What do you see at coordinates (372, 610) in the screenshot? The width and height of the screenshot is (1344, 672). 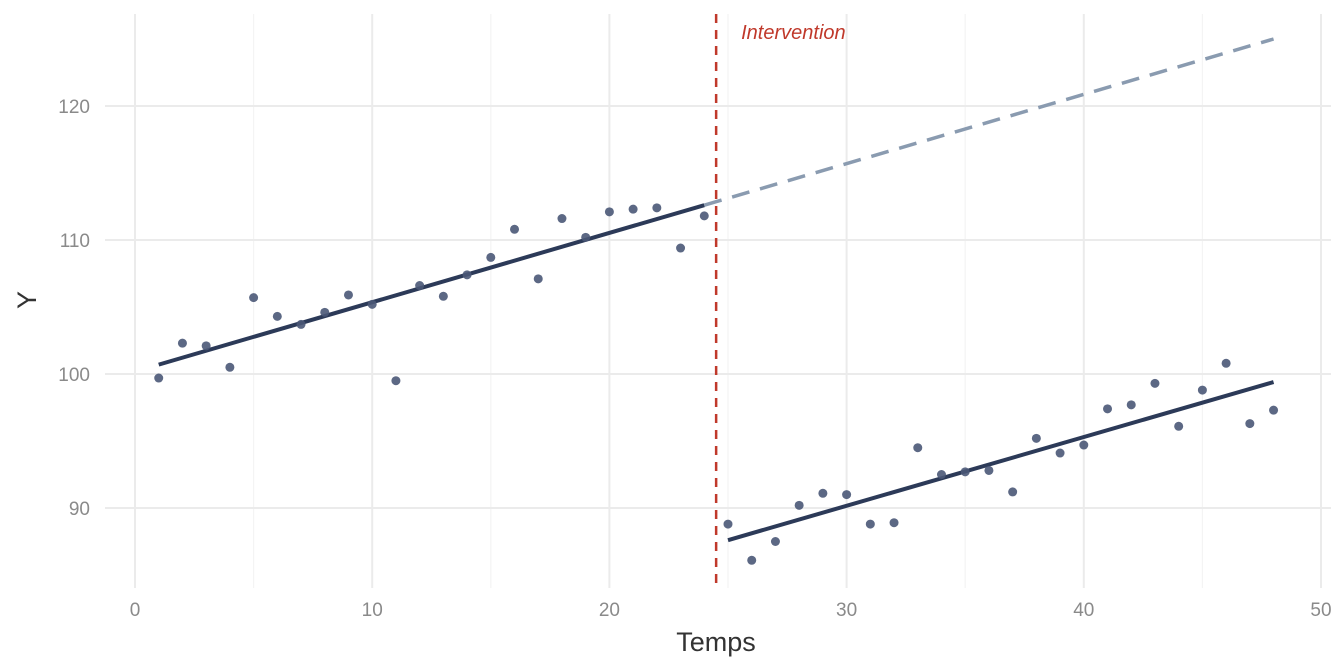 I see `x-tick-label: 10` at bounding box center [372, 610].